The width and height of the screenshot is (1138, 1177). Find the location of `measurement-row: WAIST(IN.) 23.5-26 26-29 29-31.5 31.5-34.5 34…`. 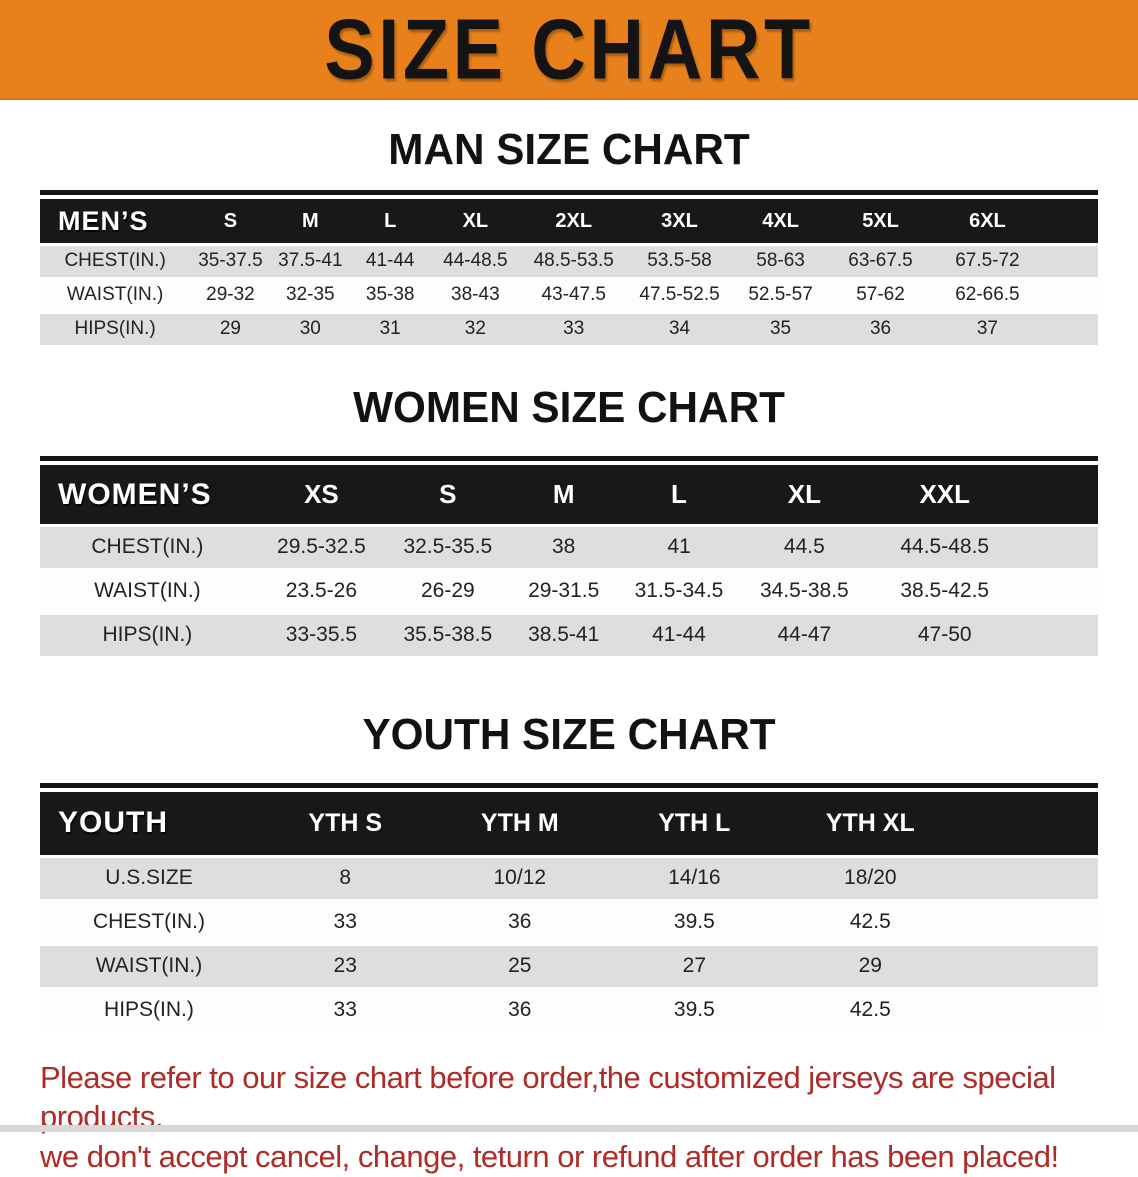

measurement-row: WAIST(IN.) 23.5-26 26-29 29-31.5 31.5-34.5 34… is located at coordinates (569, 592).